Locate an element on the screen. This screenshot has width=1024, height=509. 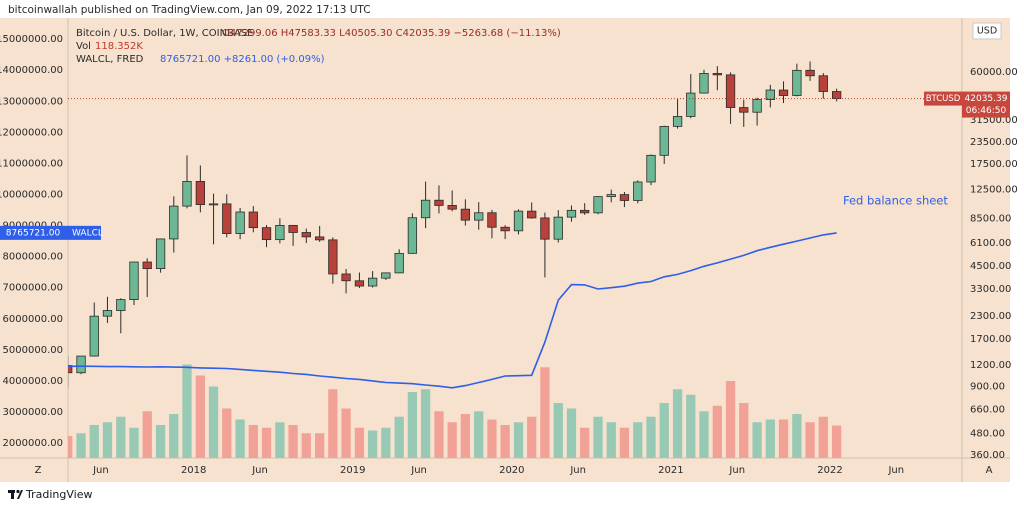
y-tick-label: 13000000.00 is located at coordinates (31, 101).